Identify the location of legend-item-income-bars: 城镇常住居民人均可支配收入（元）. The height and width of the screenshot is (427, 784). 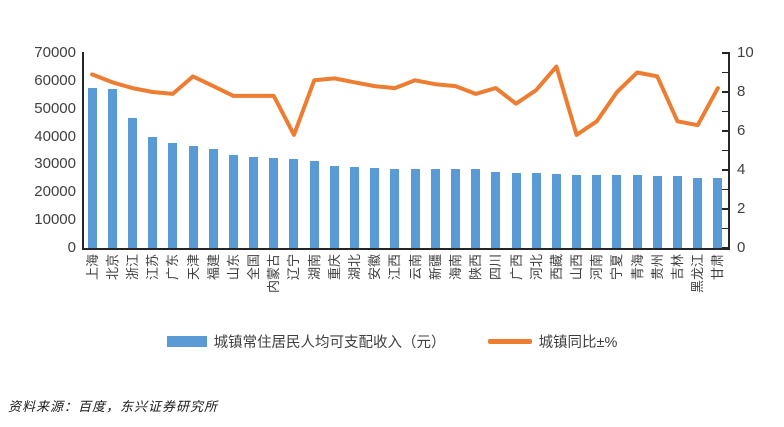
(306, 341).